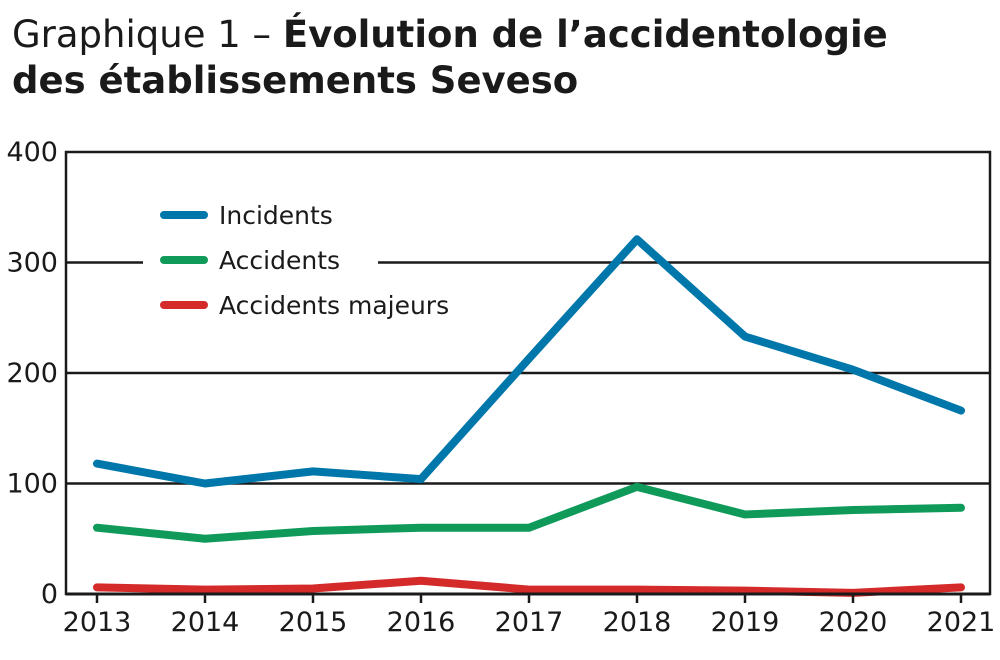  What do you see at coordinates (313, 622) in the screenshot?
I see `x-tick-label-2015: 2015` at bounding box center [313, 622].